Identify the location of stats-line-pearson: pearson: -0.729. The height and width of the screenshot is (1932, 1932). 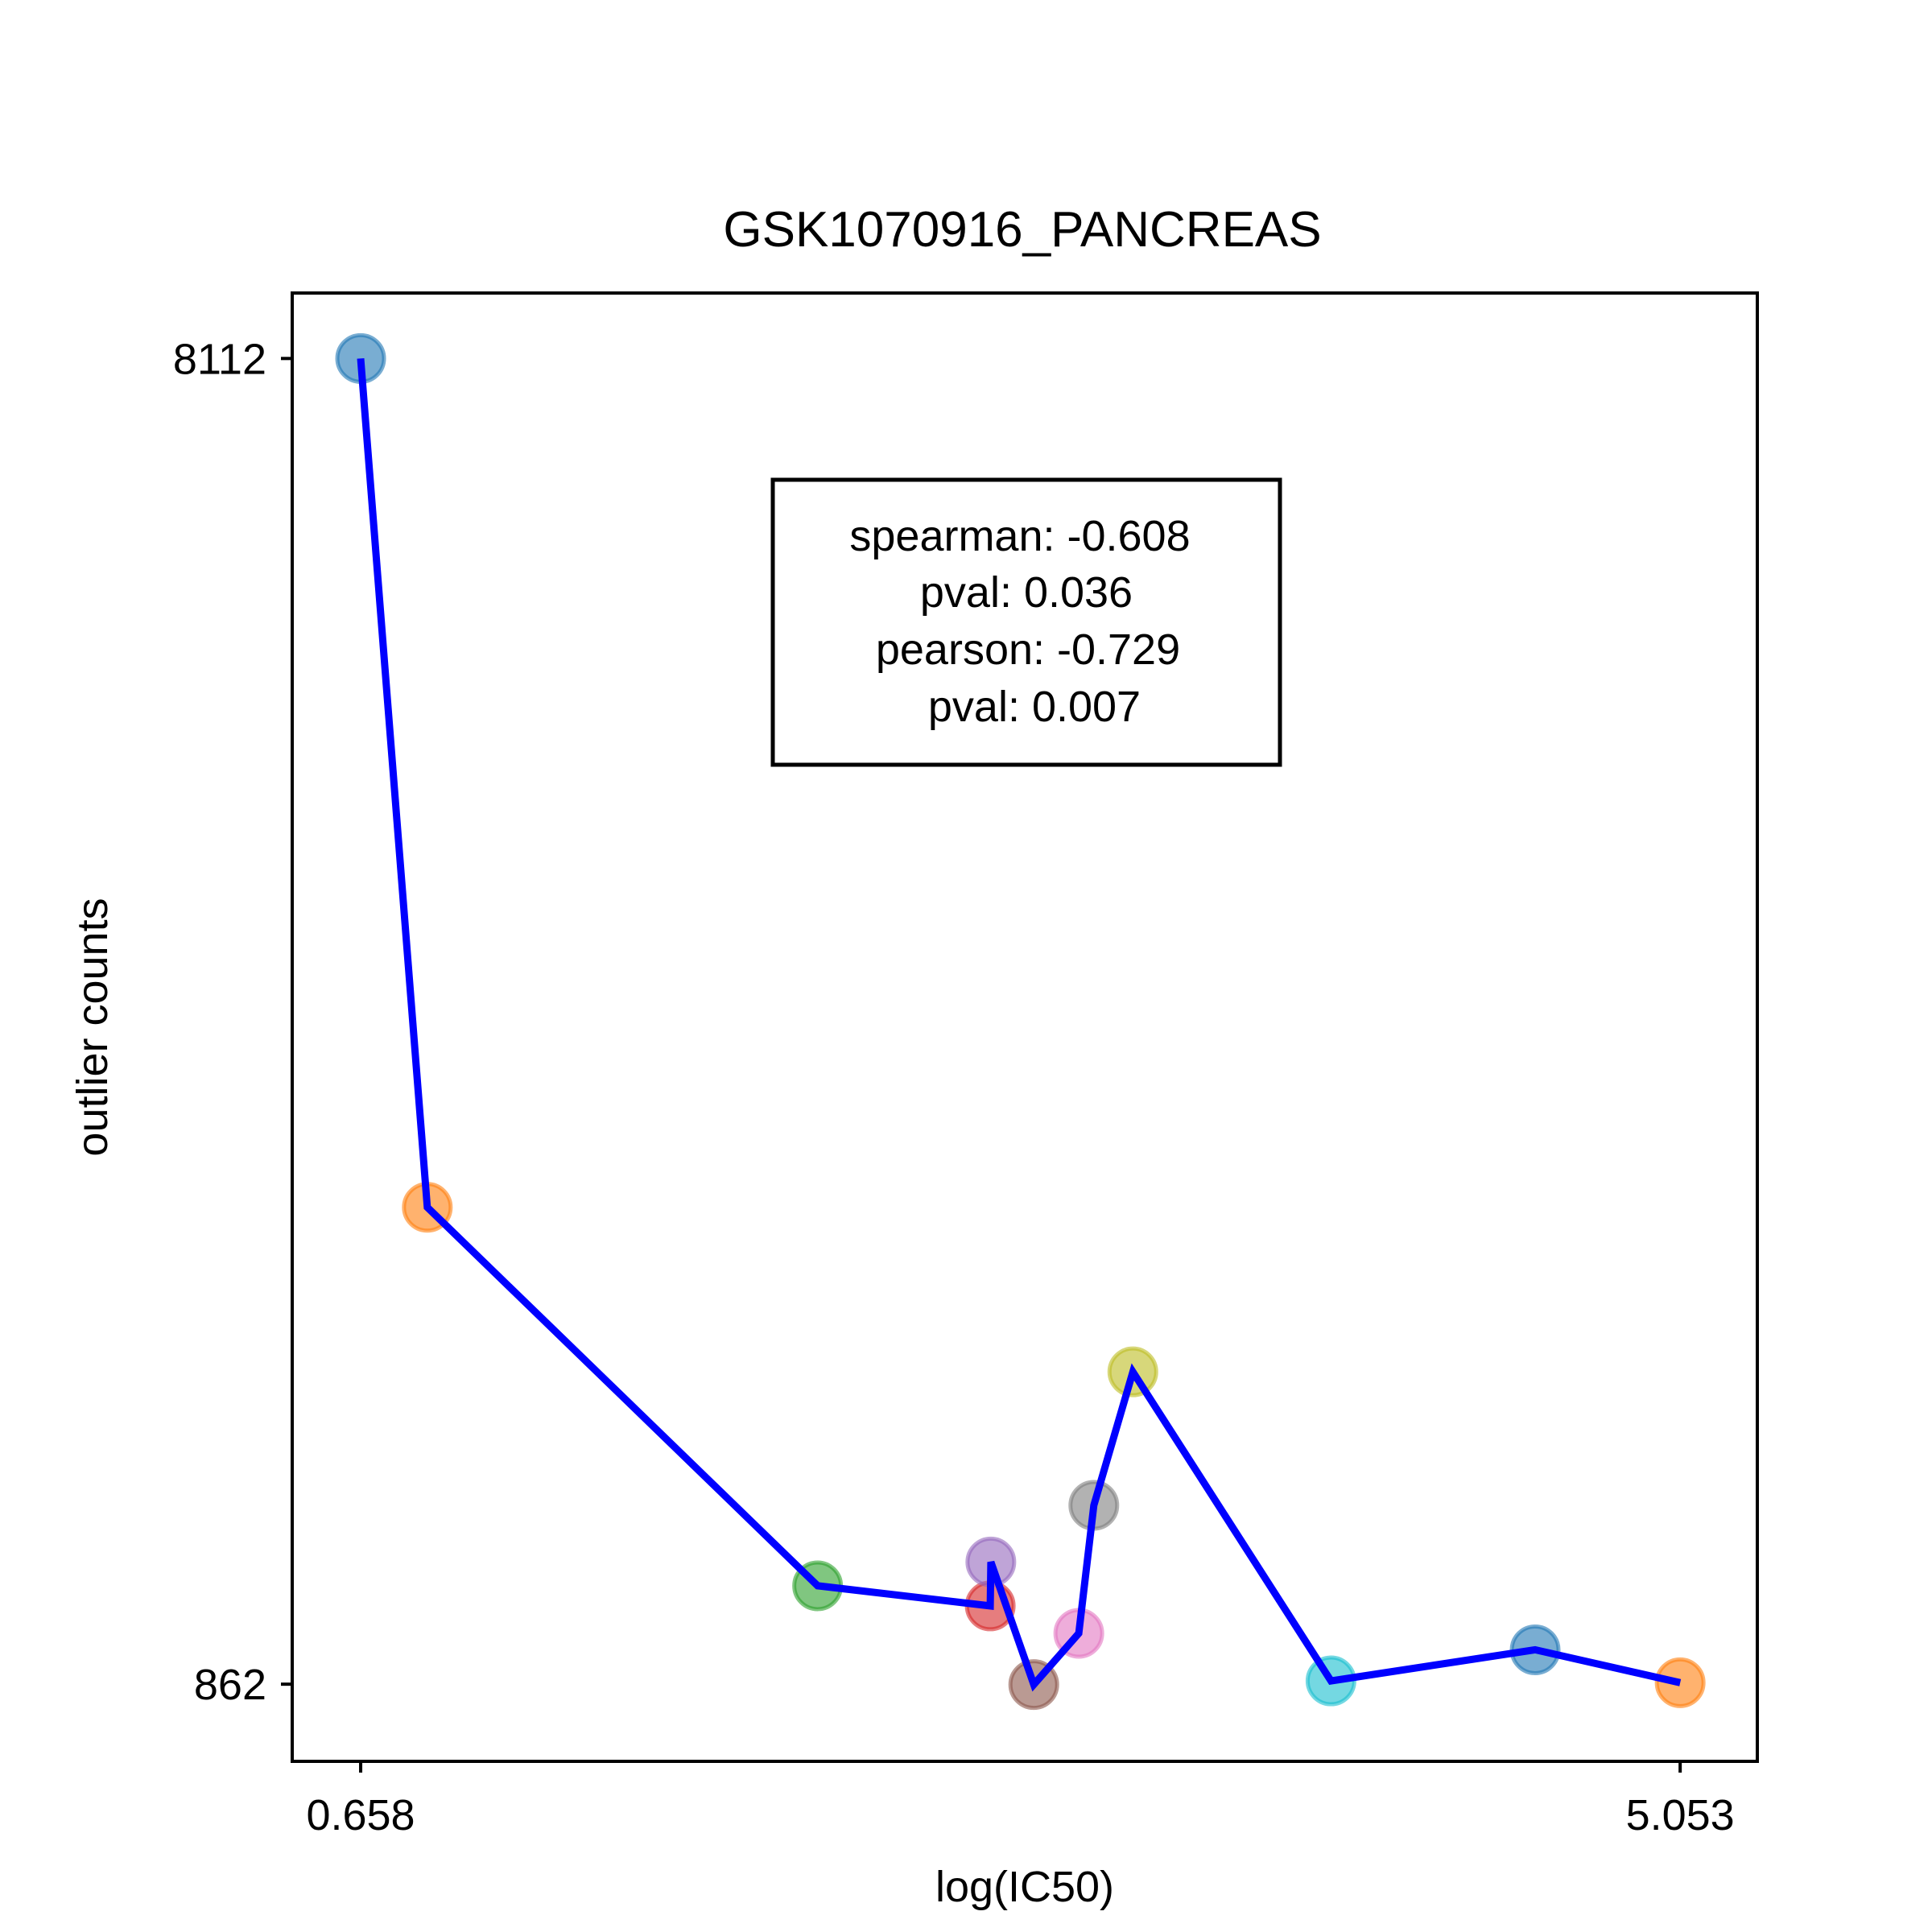
(1028, 649).